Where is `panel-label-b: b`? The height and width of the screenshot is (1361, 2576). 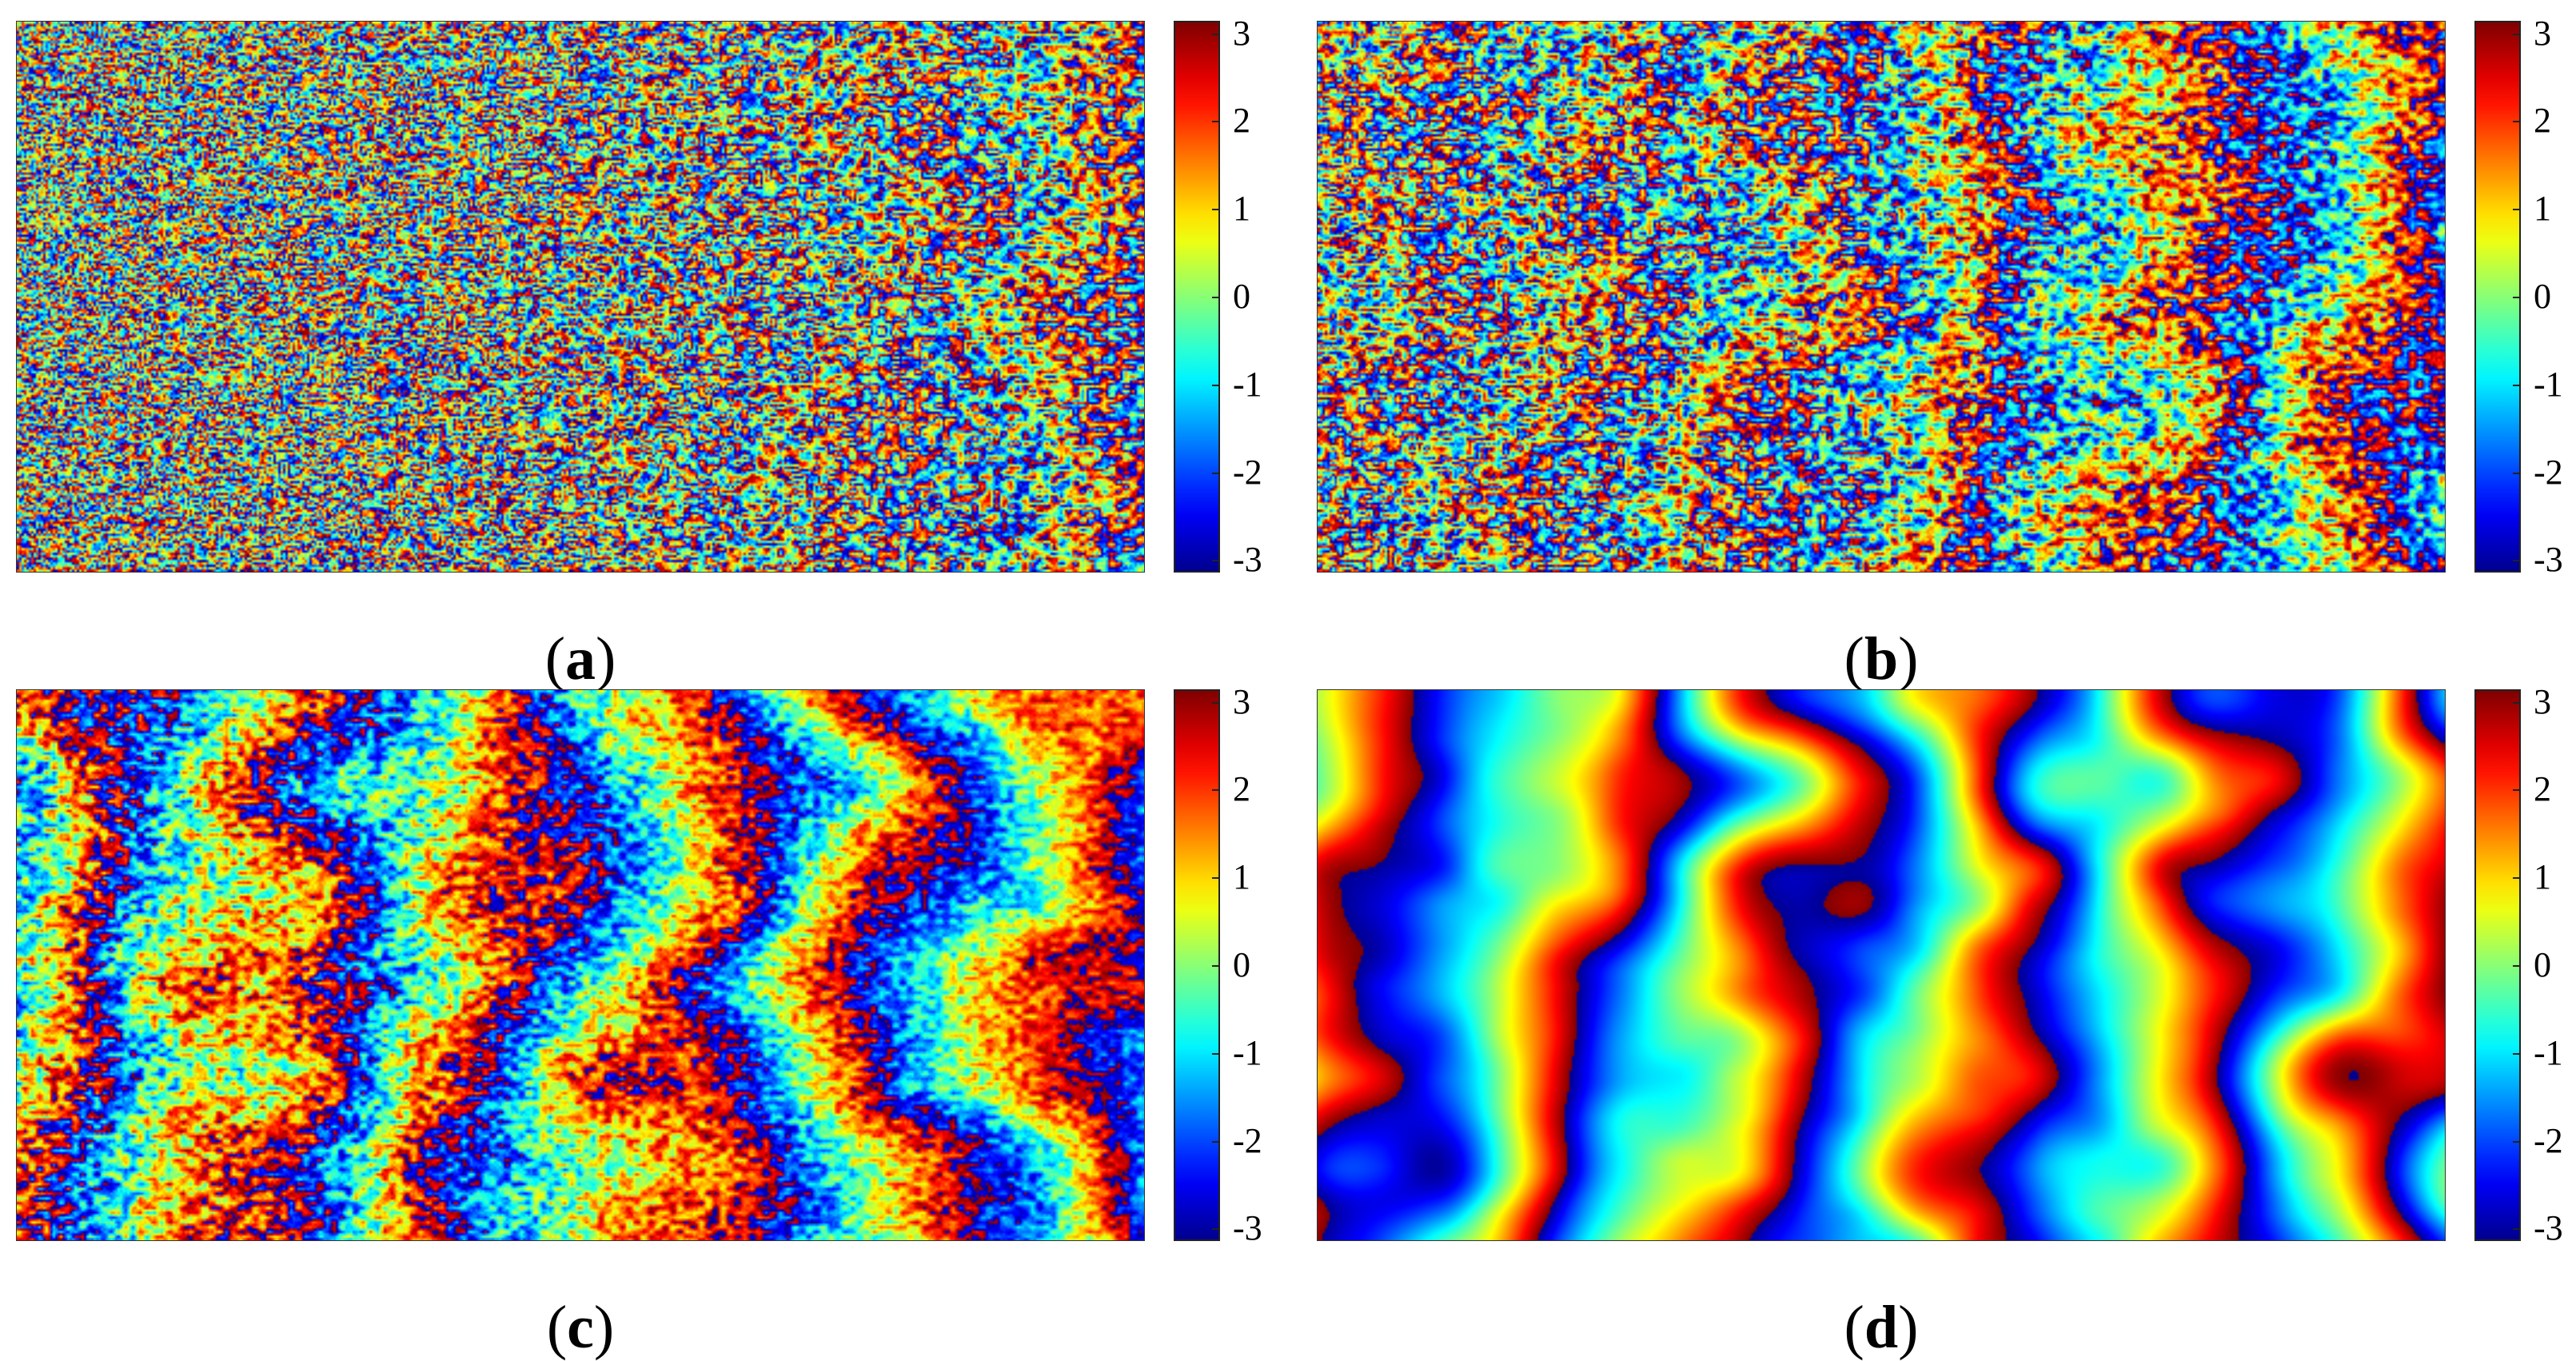 panel-label-b: b is located at coordinates (1882, 658).